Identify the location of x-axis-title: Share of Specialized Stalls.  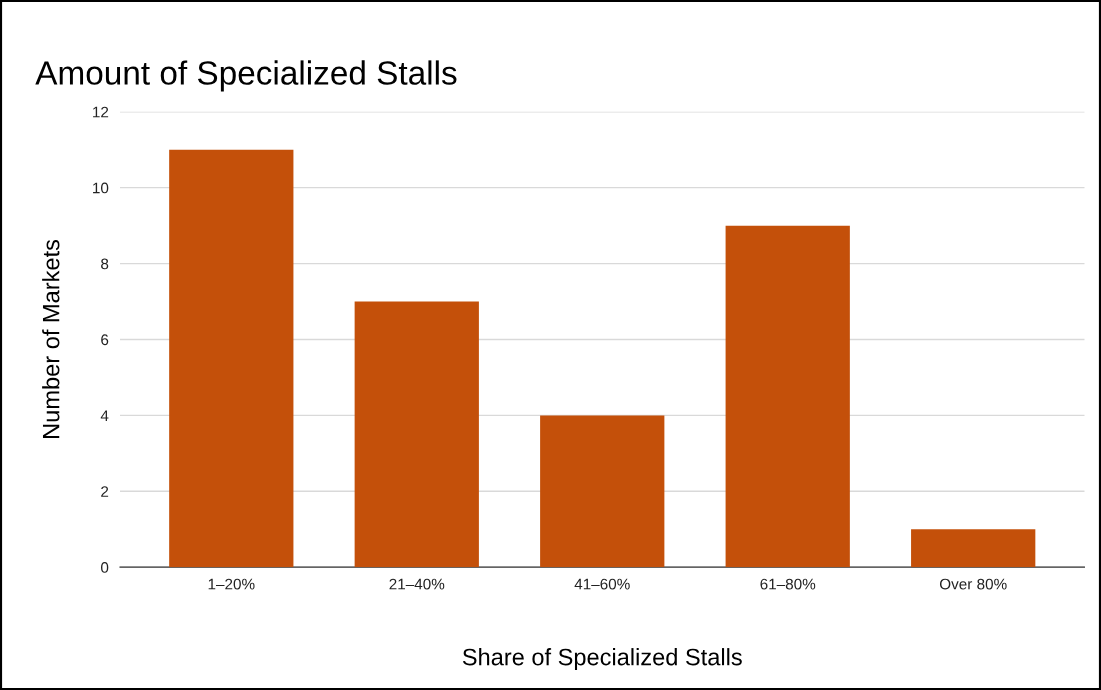
(602, 659).